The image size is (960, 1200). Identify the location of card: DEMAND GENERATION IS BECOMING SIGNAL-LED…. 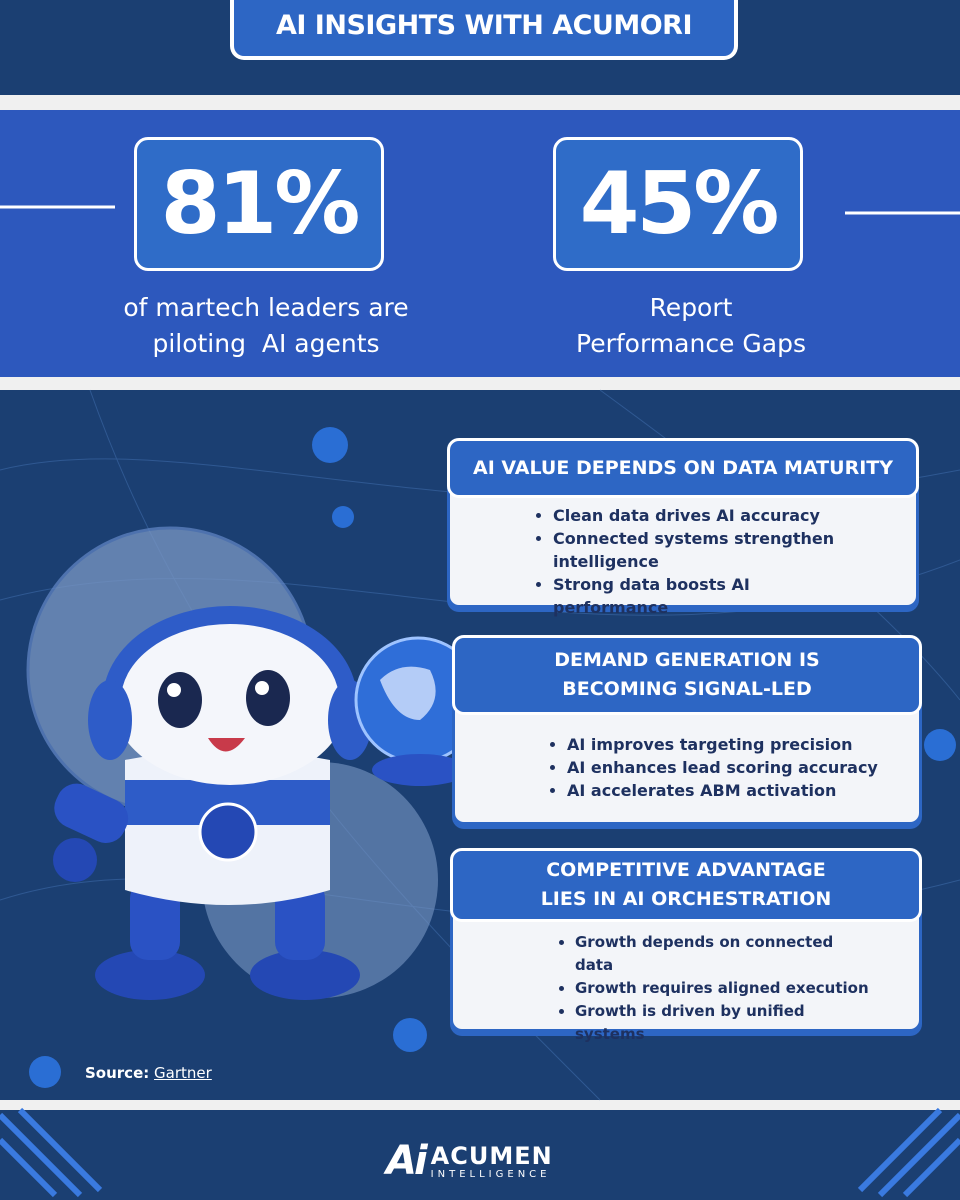
(687, 730).